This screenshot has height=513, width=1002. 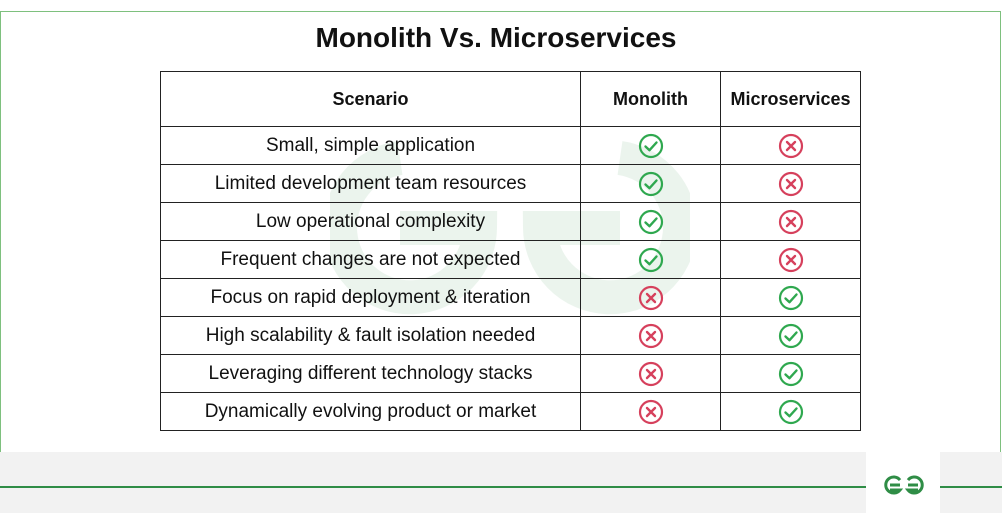 What do you see at coordinates (370, 99) in the screenshot?
I see `header-scenario: Scenario` at bounding box center [370, 99].